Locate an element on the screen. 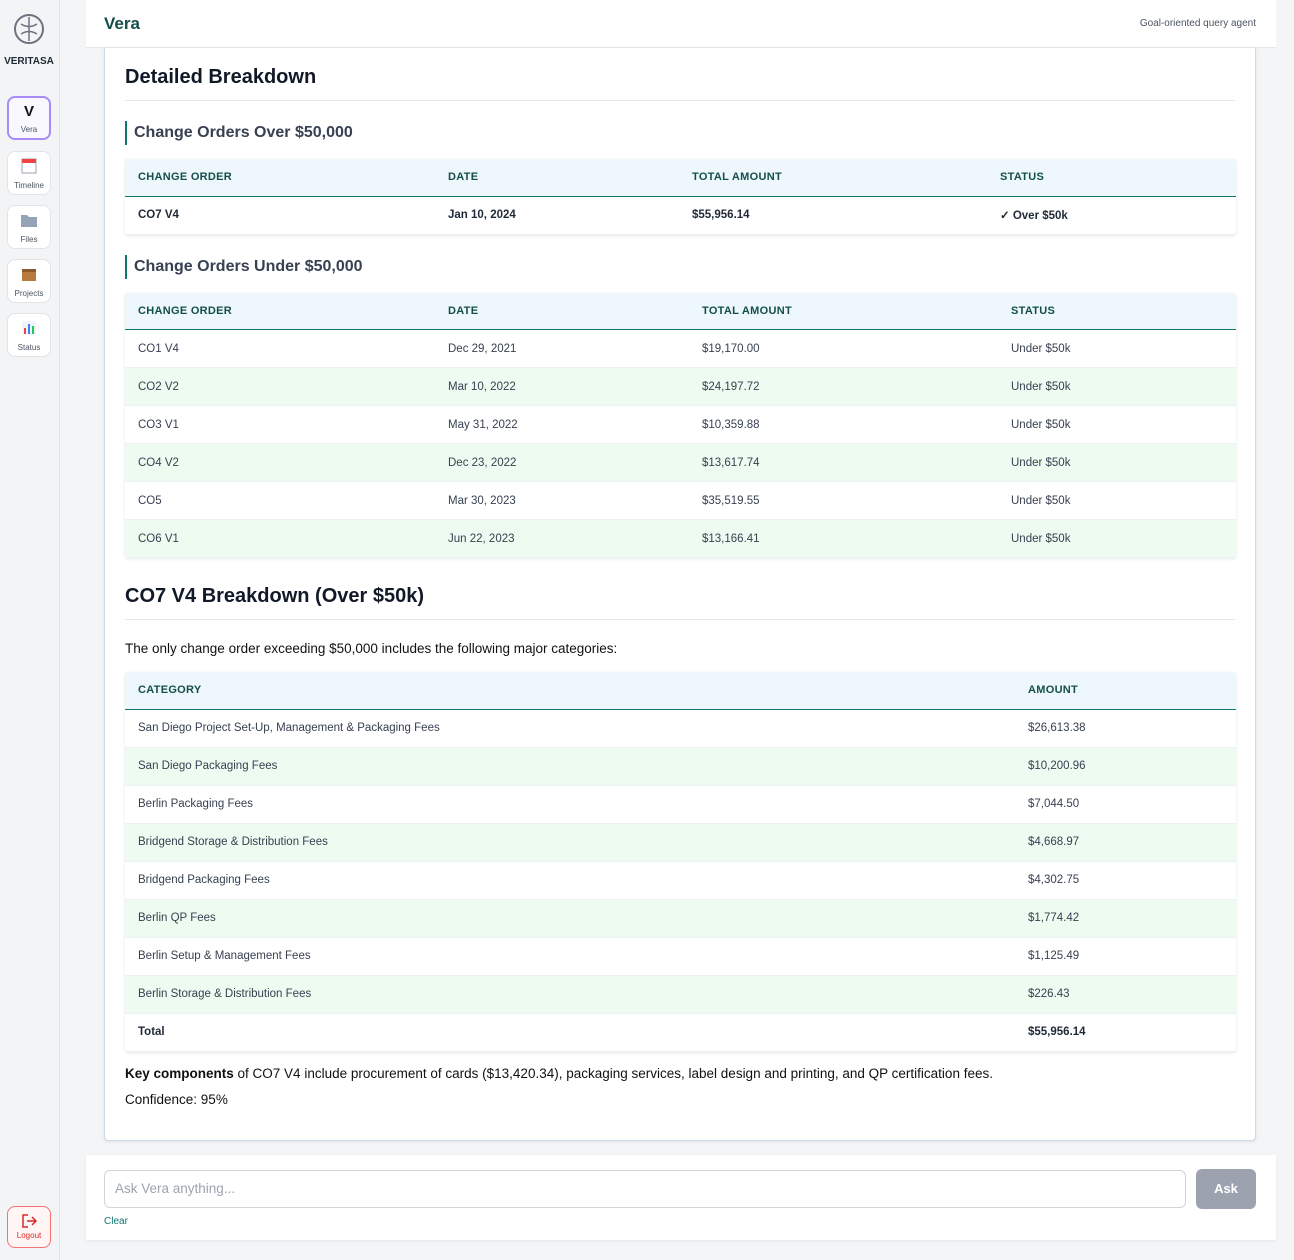 The height and width of the screenshot is (1260, 1294). brand: VERITASA is located at coordinates (29, 61).